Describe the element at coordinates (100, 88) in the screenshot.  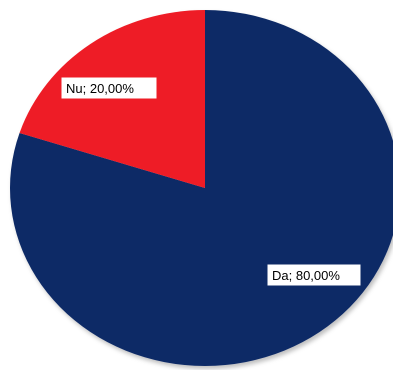
I see `data-label-nu-text: Nu; 20,00%` at that location.